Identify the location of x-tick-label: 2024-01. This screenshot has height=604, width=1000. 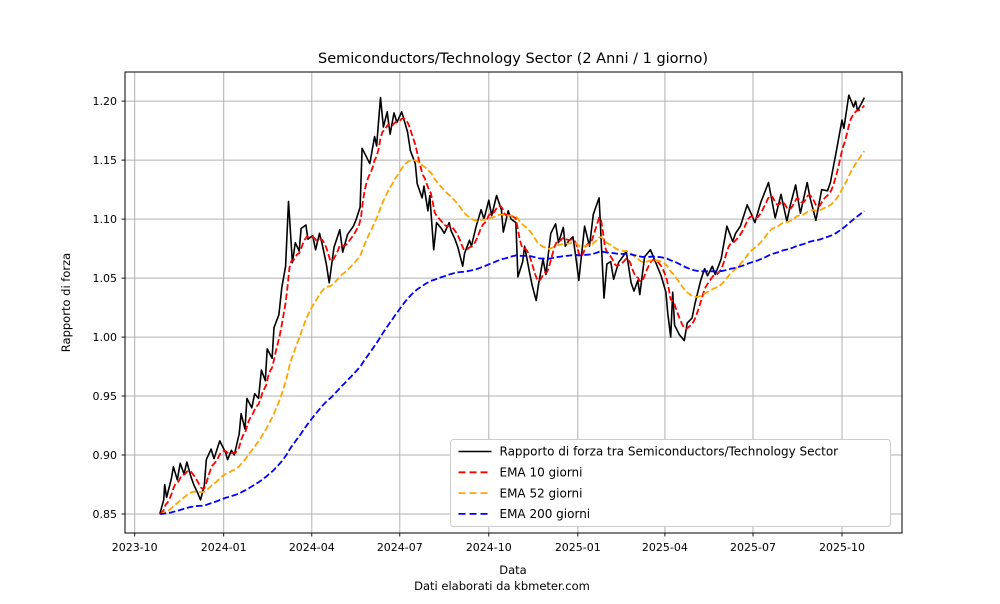
(224, 547).